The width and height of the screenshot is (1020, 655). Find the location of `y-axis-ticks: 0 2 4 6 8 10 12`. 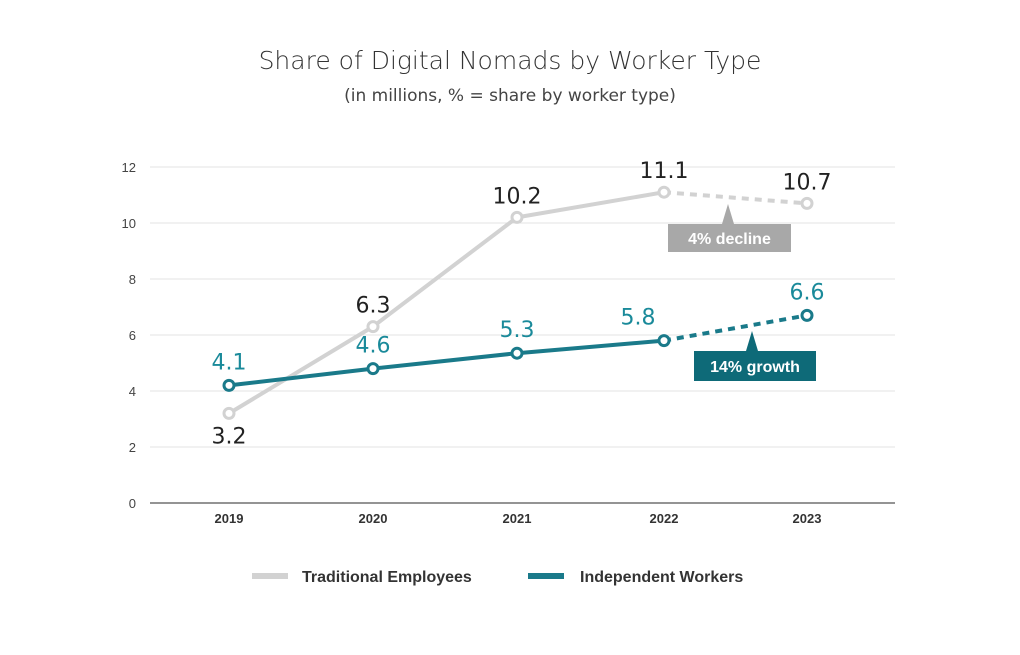

y-axis-ticks: 0 2 4 6 8 10 12 is located at coordinates (129, 335).